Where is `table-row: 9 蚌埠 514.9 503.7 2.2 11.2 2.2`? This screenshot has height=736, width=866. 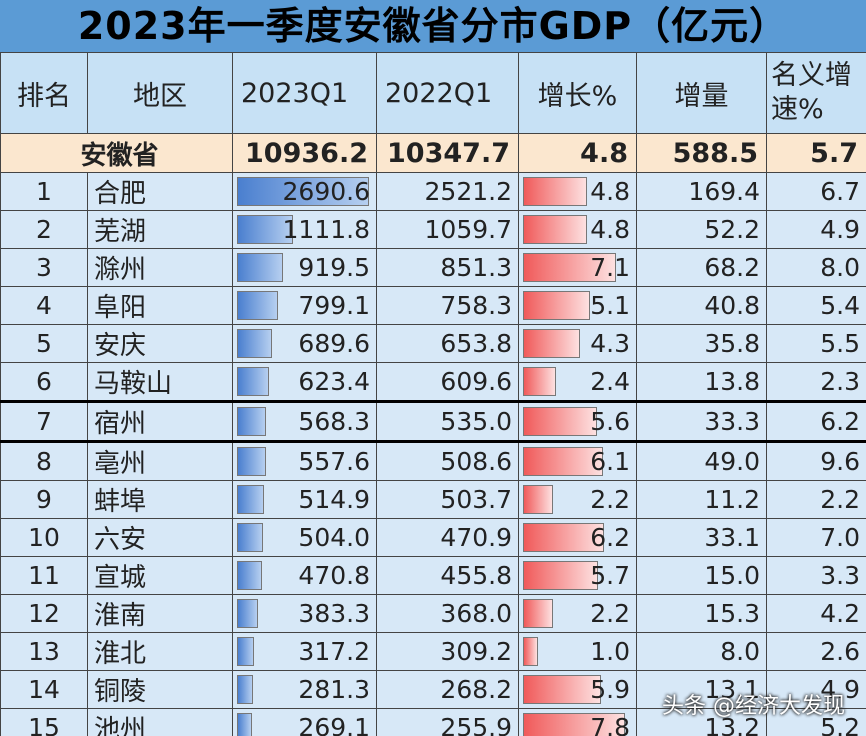
table-row: 9 蚌埠 514.9 503.7 2.2 11.2 2.2 is located at coordinates (433, 499).